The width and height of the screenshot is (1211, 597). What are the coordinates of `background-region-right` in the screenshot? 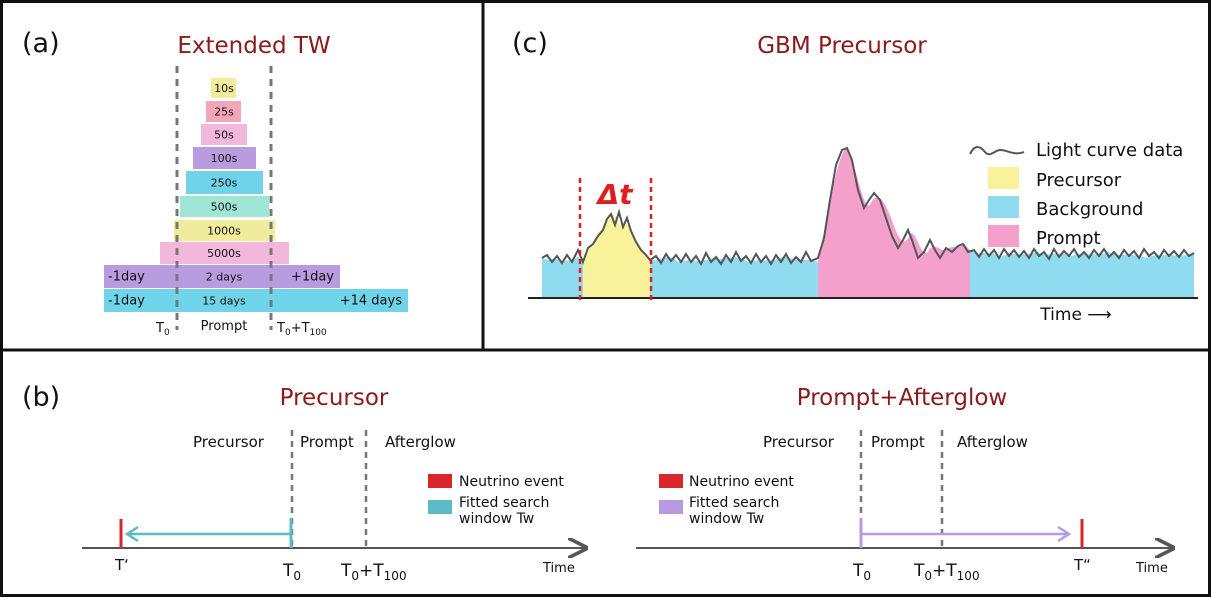 It's located at (1082, 274).